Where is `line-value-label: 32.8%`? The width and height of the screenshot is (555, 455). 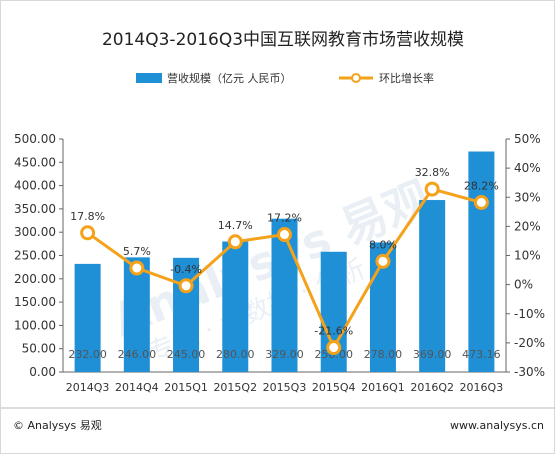
line-value-label: 32.8% is located at coordinates (432, 172).